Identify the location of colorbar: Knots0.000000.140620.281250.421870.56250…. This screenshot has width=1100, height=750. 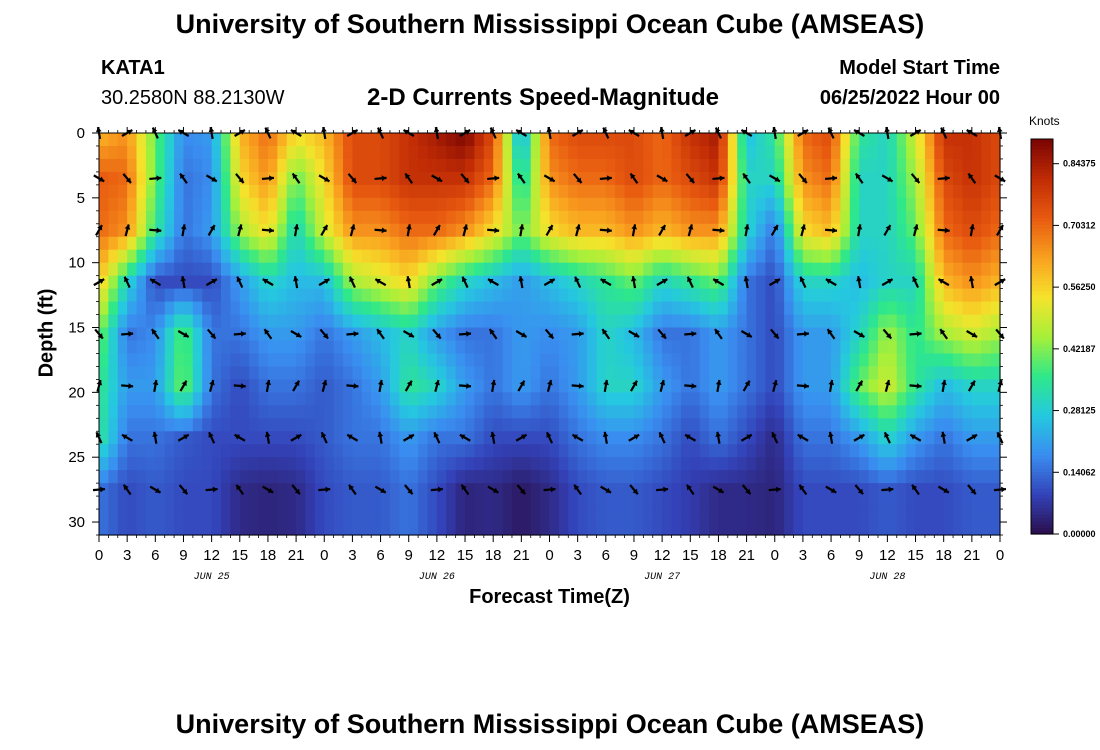
(1062, 326).